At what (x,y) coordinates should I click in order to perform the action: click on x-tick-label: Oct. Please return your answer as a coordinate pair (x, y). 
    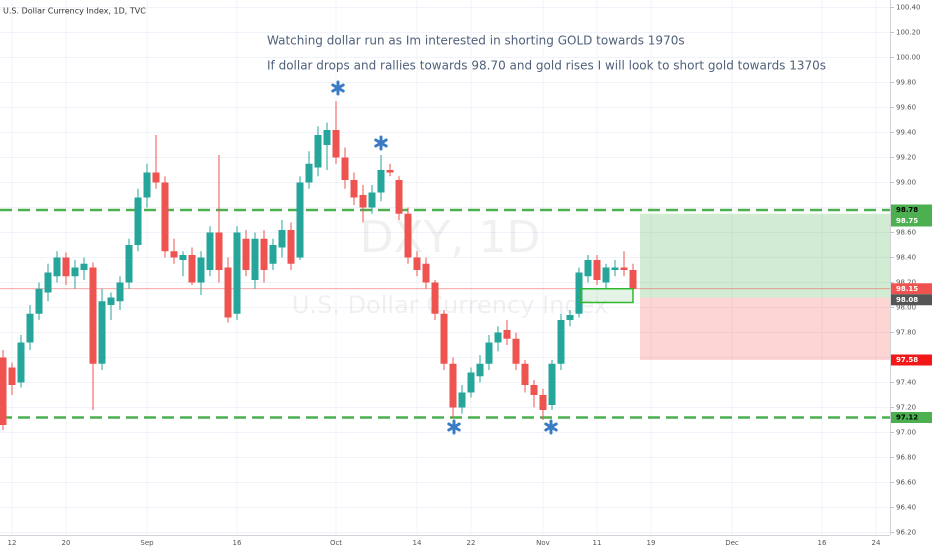
    Looking at the image, I should click on (336, 543).